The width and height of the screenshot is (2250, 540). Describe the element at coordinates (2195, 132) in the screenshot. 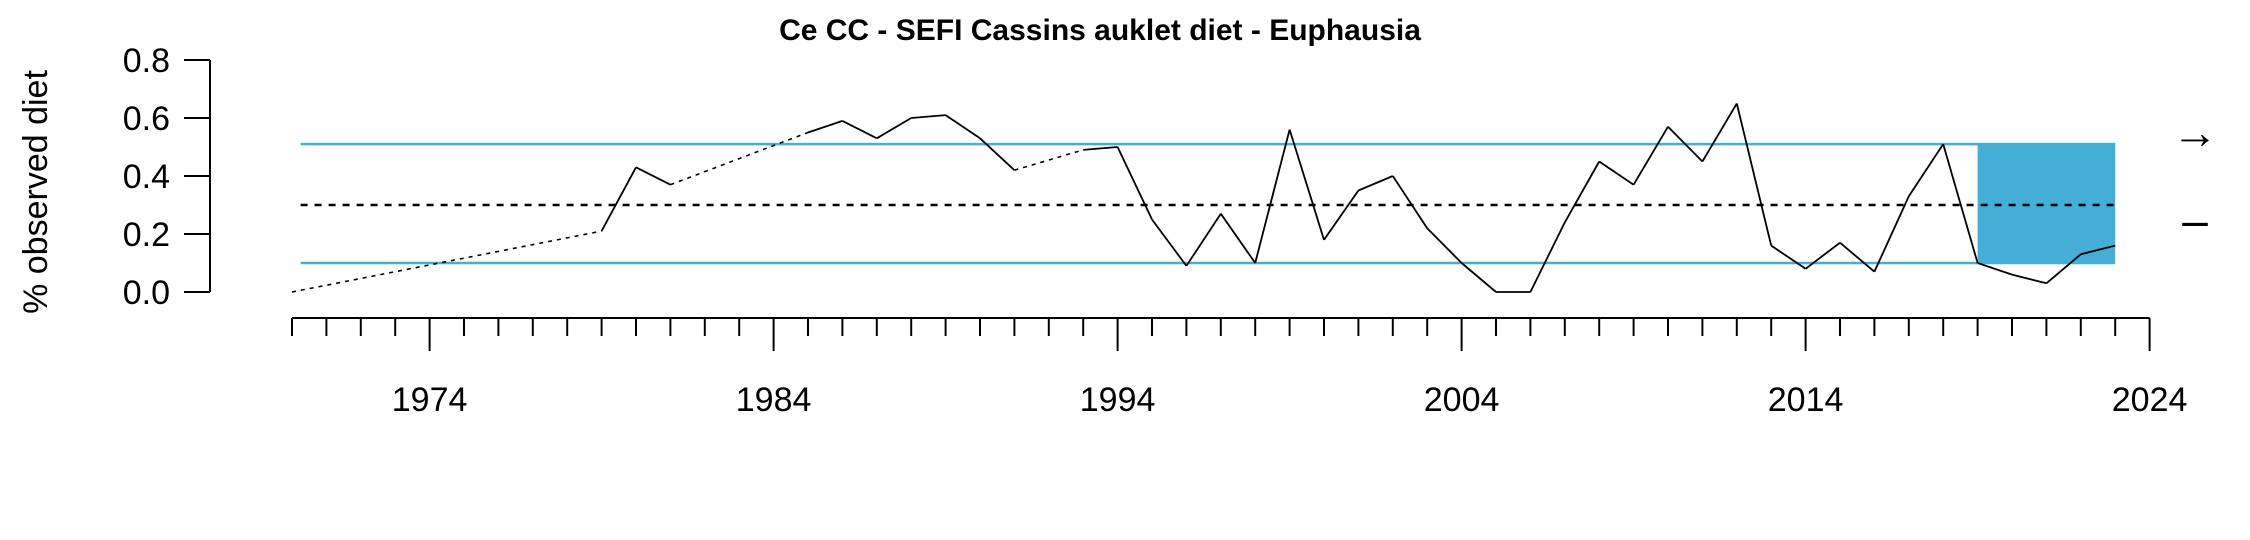

I see `trend-arrow-symbol: →` at that location.